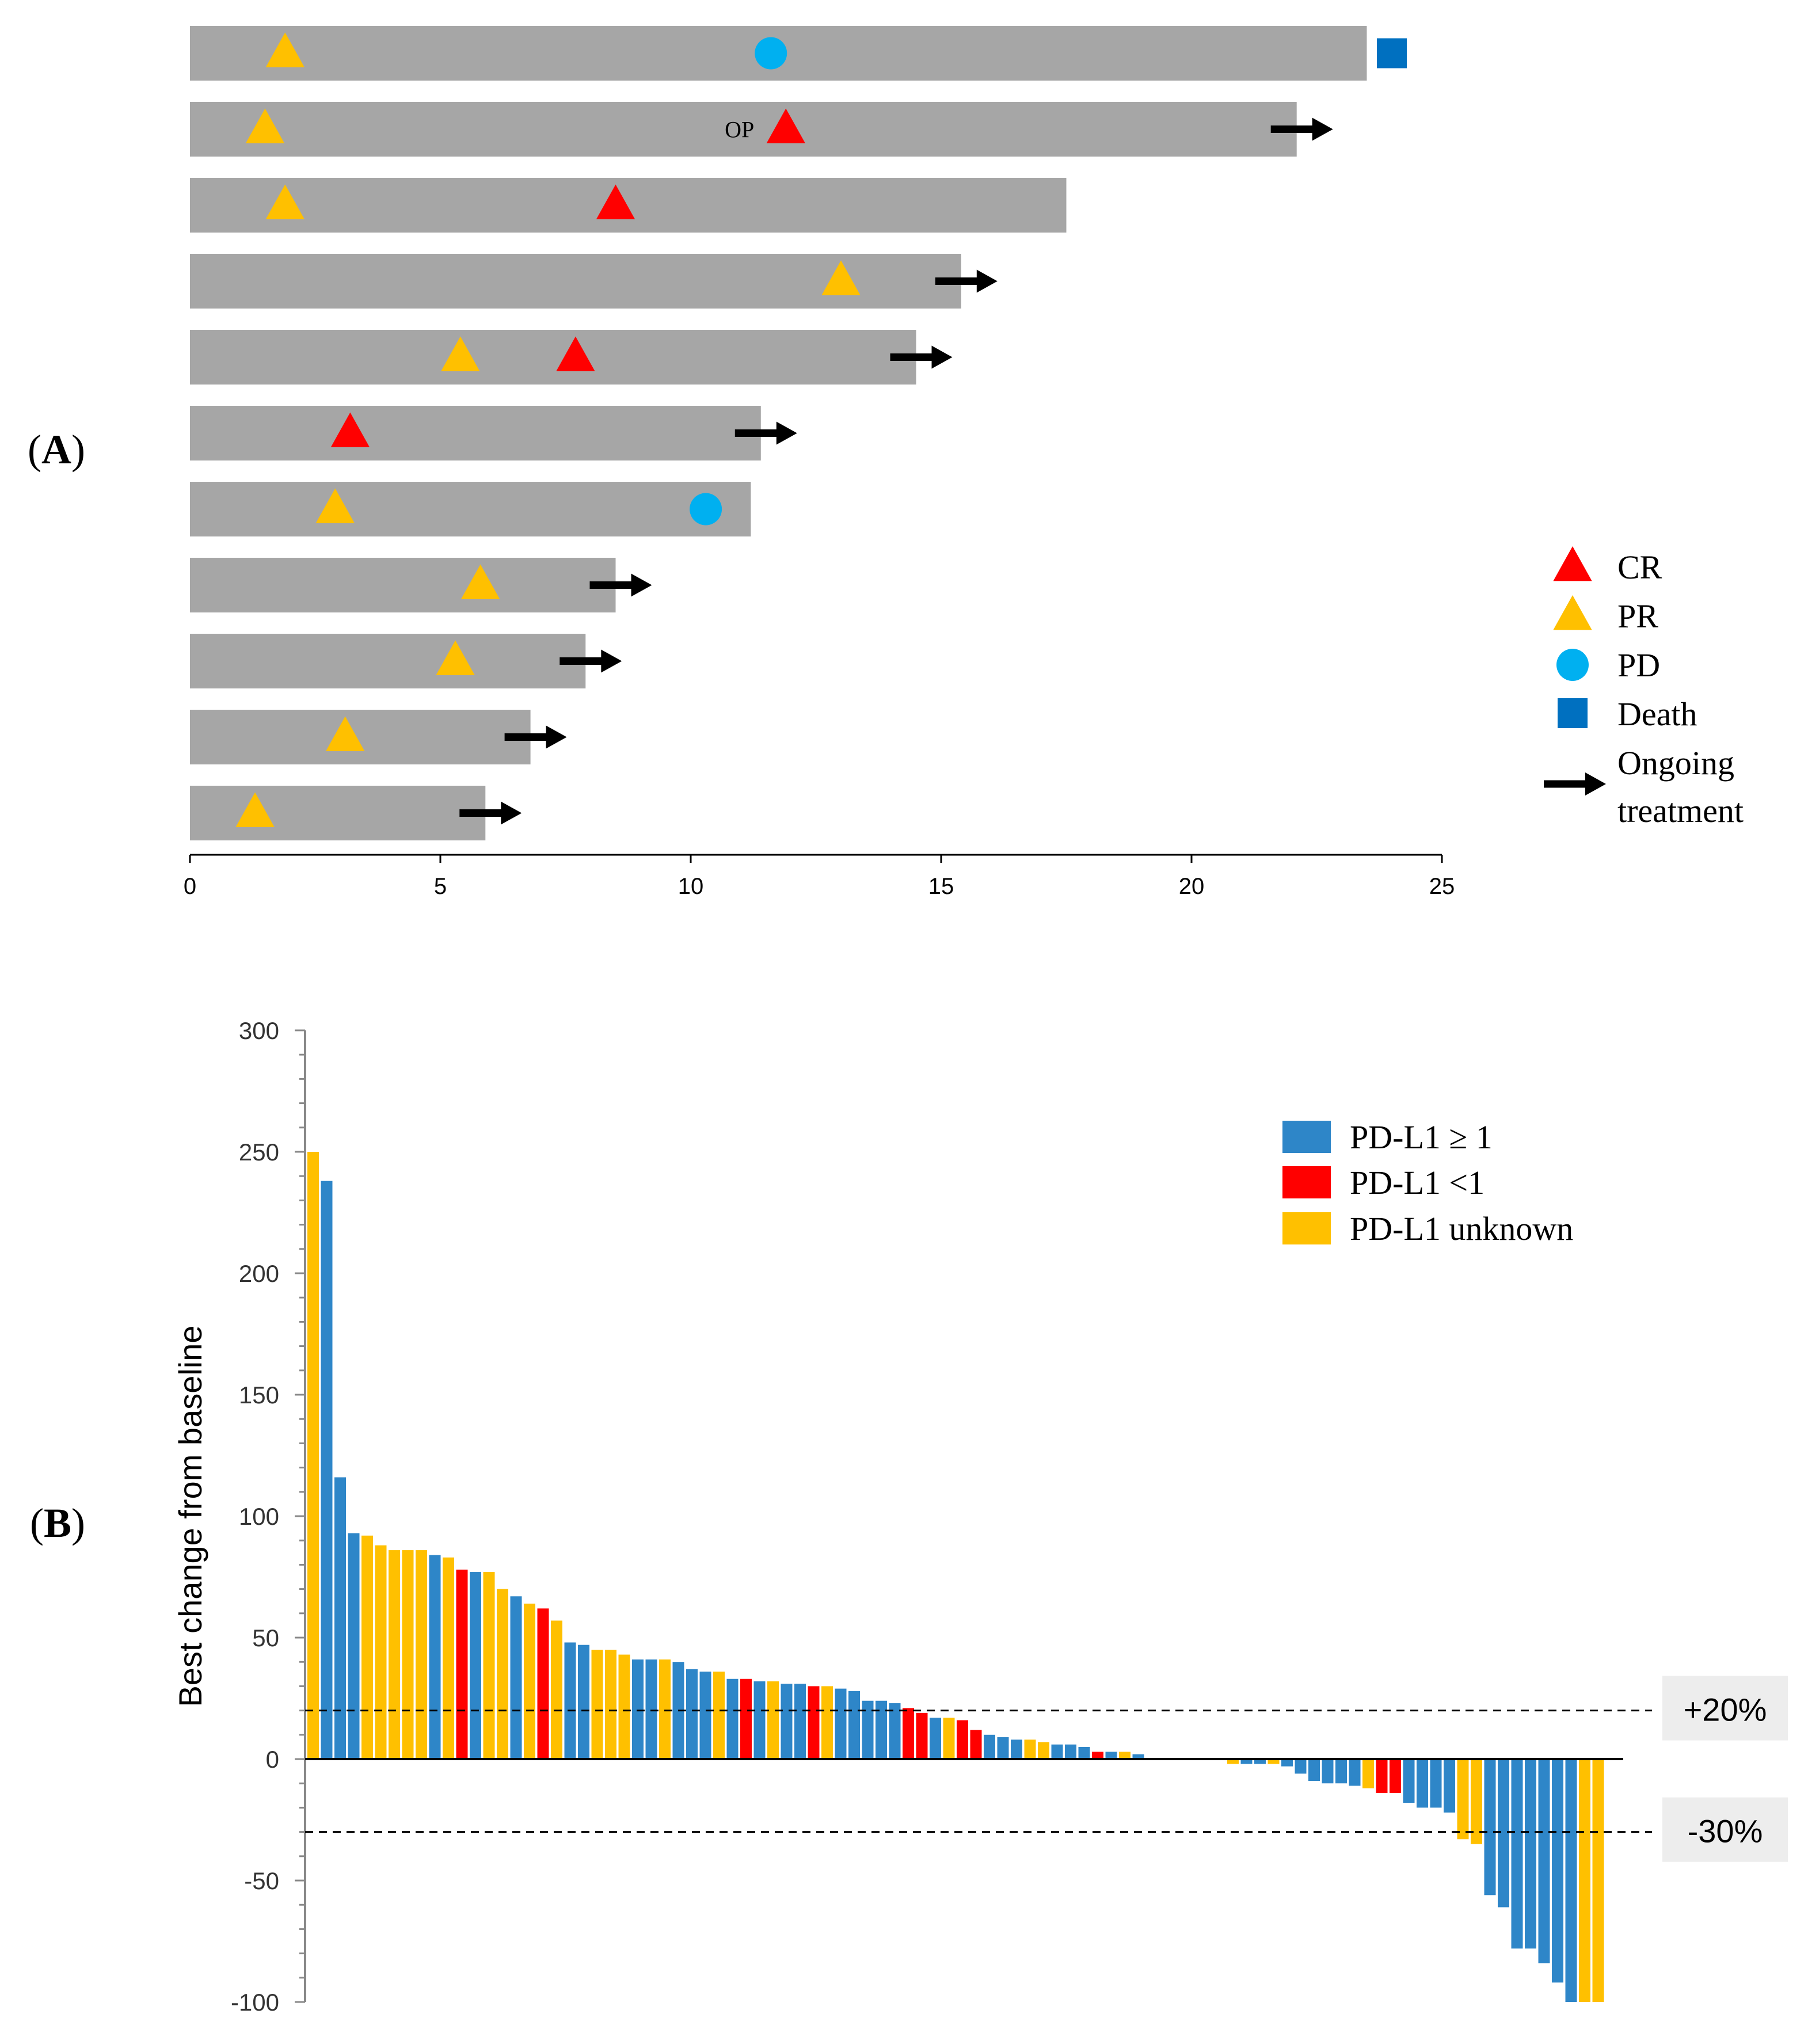 Image resolution: width=1808 pixels, height=2044 pixels. I want to click on pd-marker, so click(706, 509).